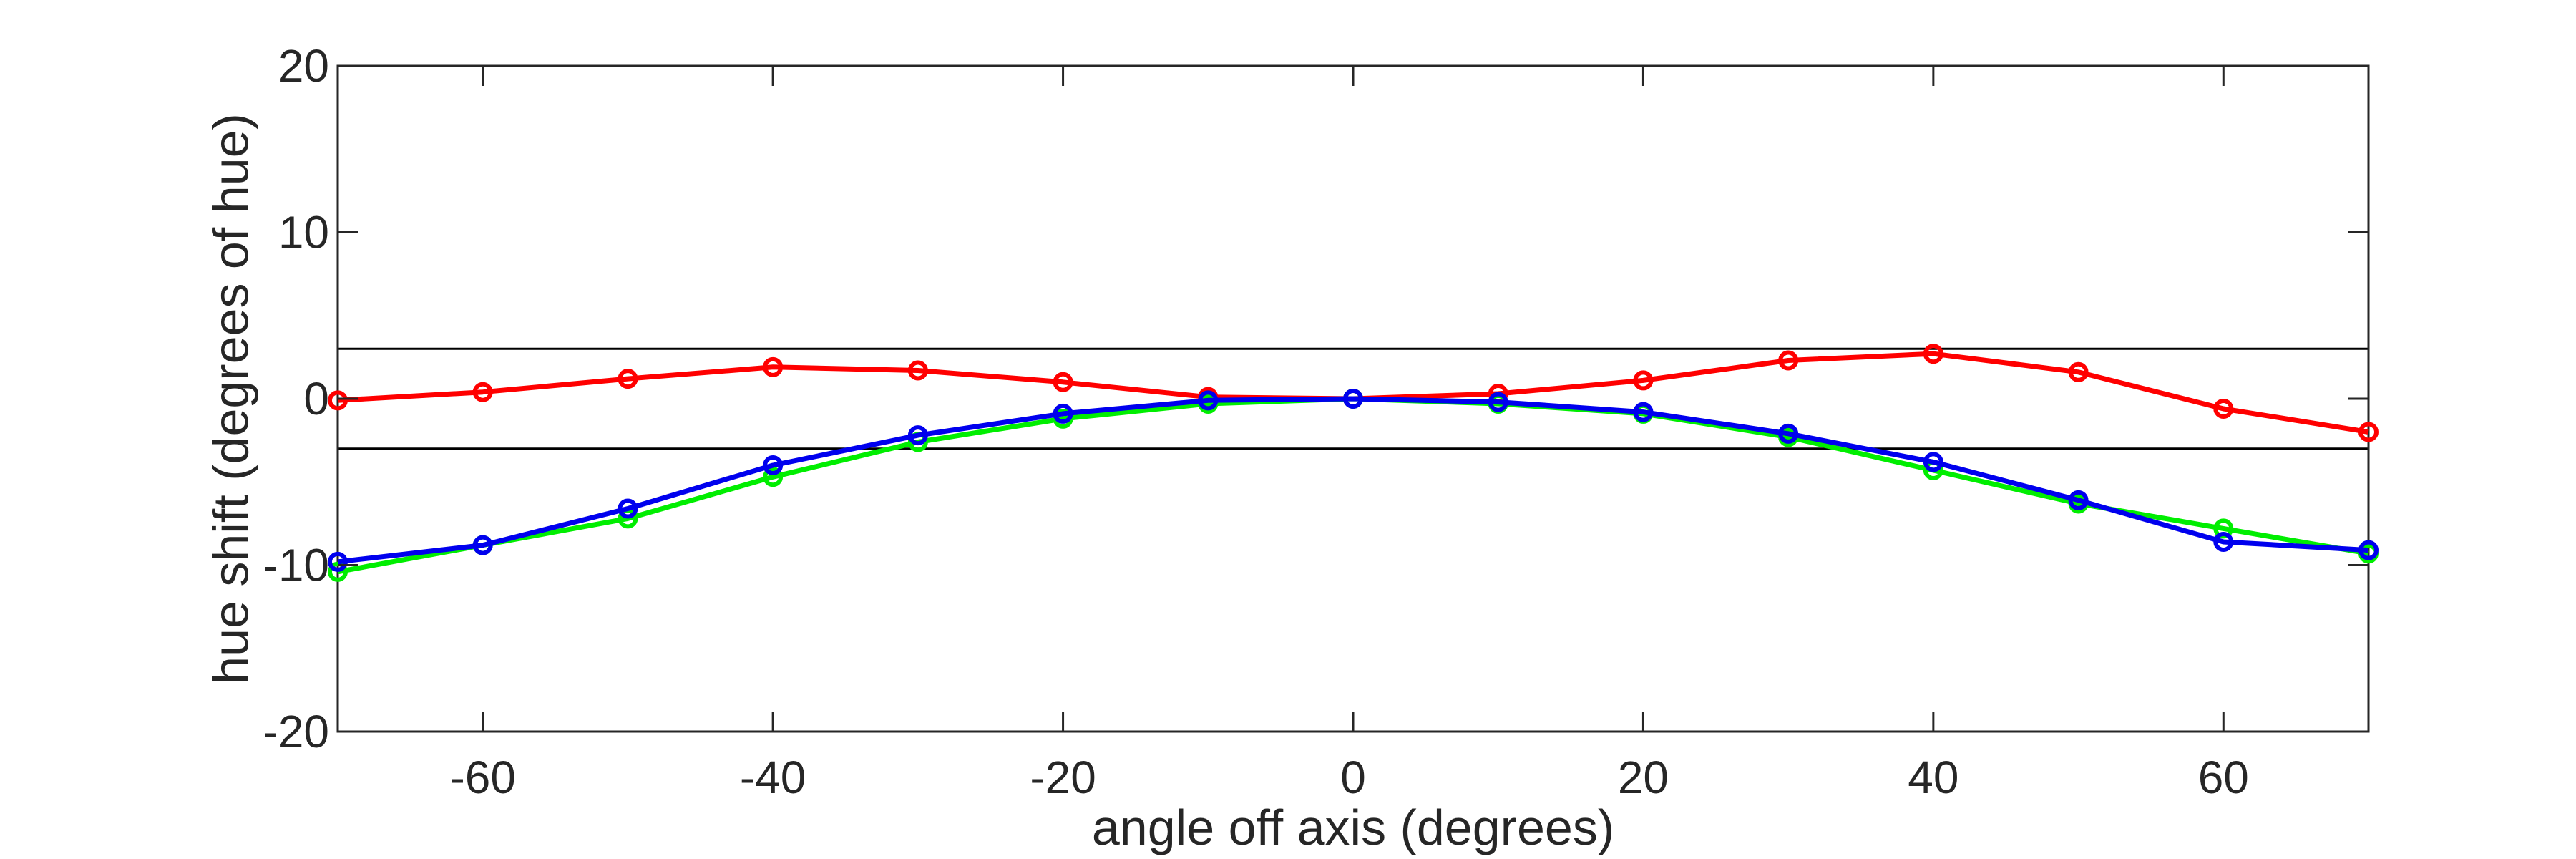 This screenshot has width=2576, height=859. I want to click on x-tick-label: 0, so click(1353, 777).